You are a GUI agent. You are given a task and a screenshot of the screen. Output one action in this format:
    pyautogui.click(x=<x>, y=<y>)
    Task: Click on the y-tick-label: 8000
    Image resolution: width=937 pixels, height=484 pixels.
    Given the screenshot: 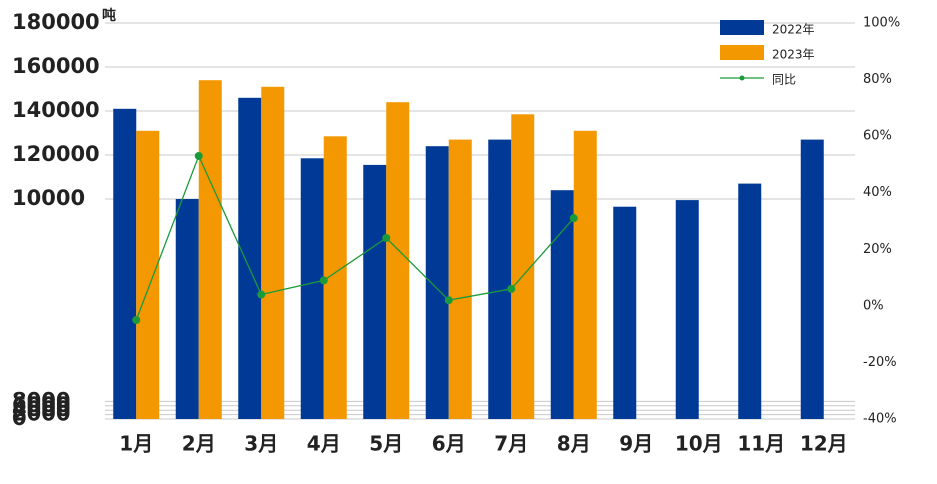 What is the action you would take?
    pyautogui.click(x=41, y=400)
    